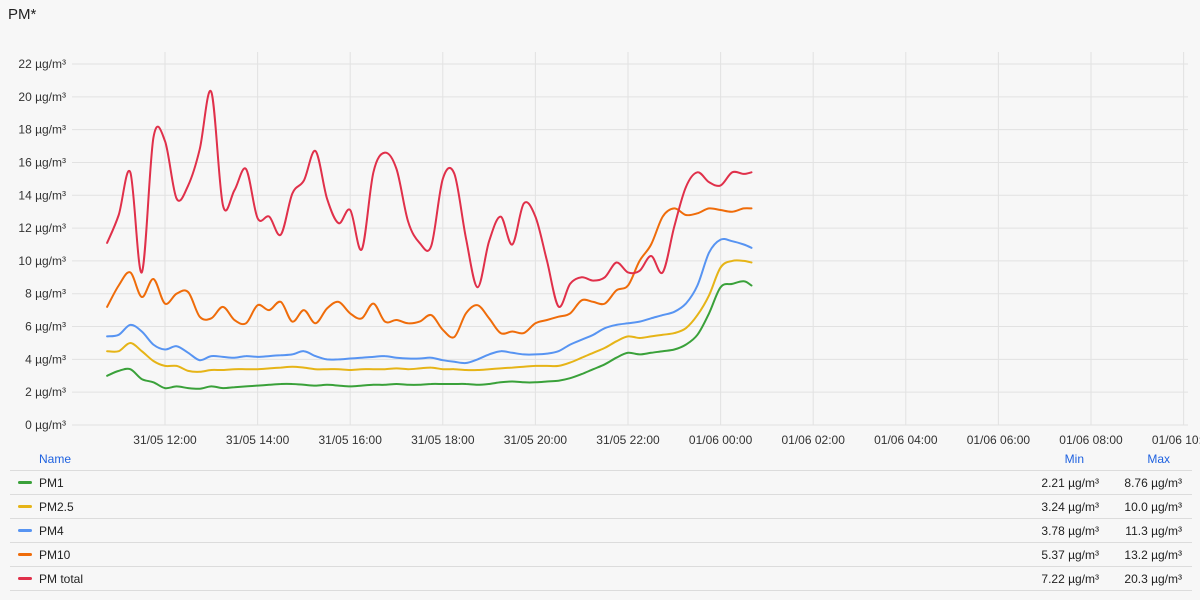 The height and width of the screenshot is (600, 1200). Describe the element at coordinates (56, 507) in the screenshot. I see `legend-series-name: PM2.5` at that location.